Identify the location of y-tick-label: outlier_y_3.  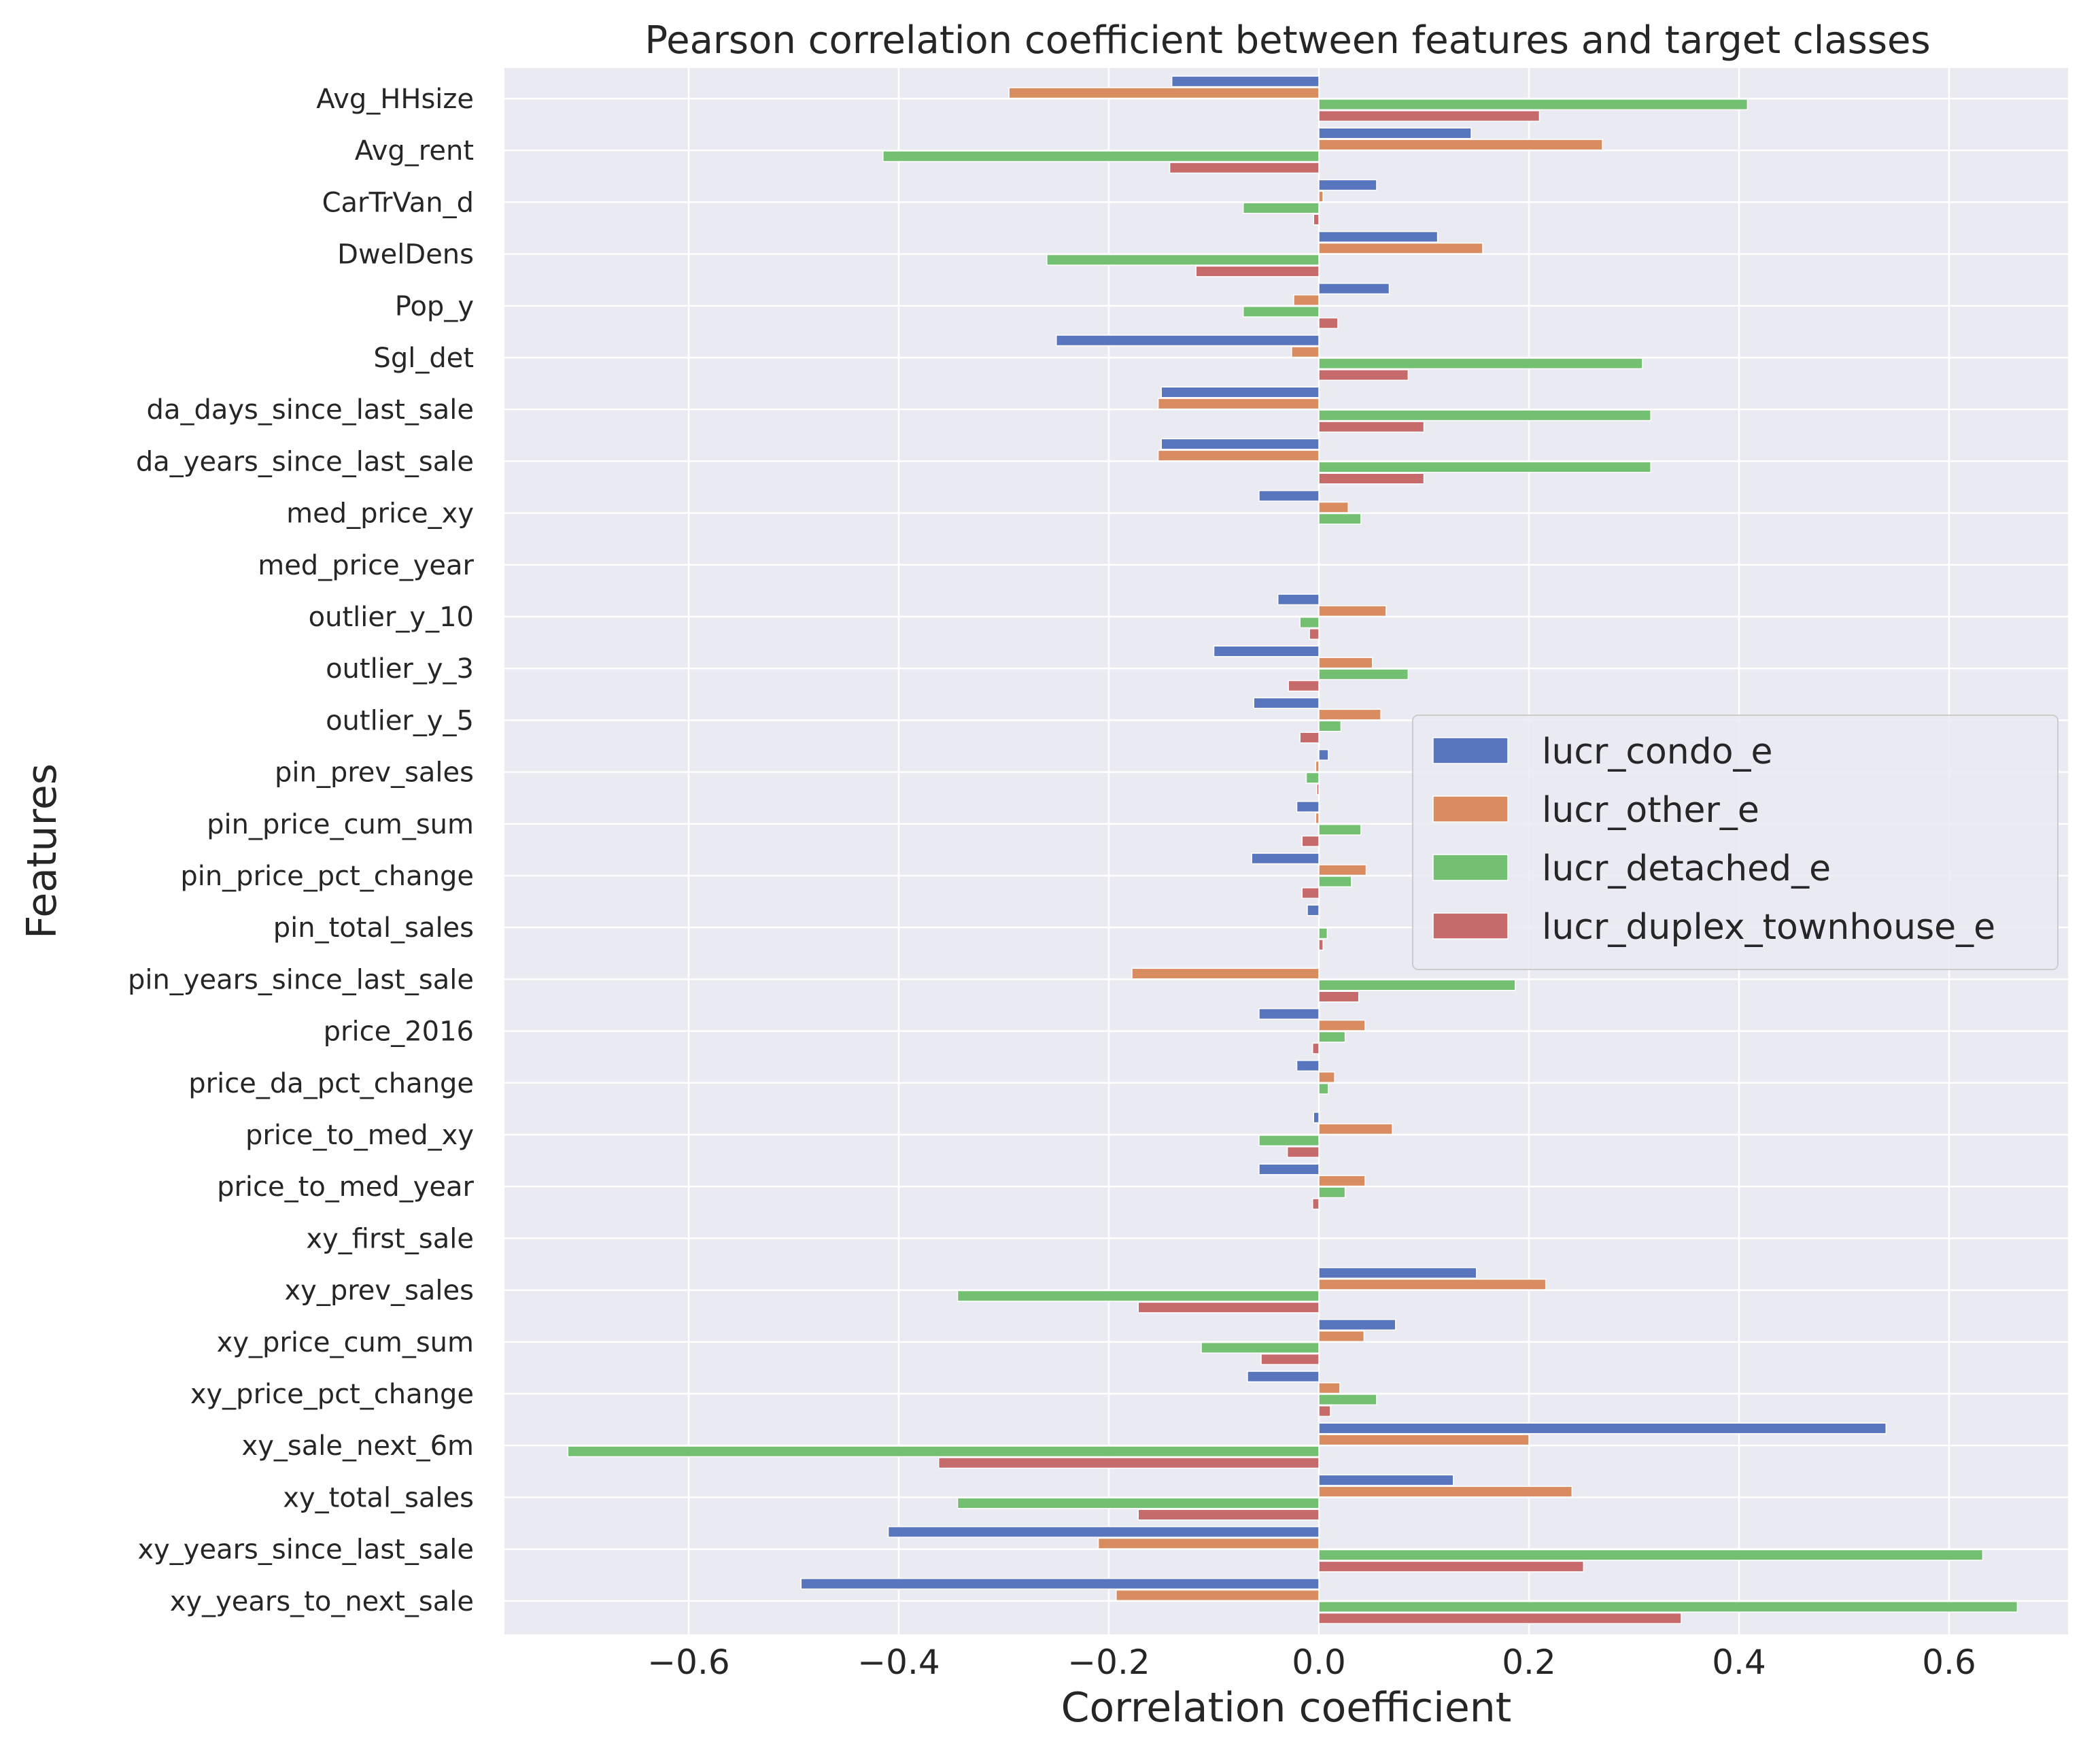
(400, 669).